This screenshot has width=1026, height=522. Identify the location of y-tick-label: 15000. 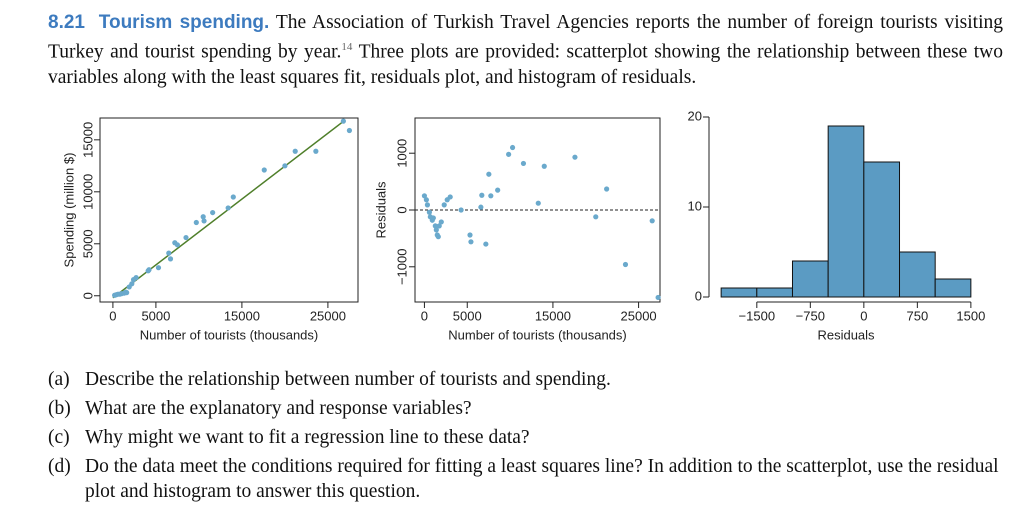
(87, 140).